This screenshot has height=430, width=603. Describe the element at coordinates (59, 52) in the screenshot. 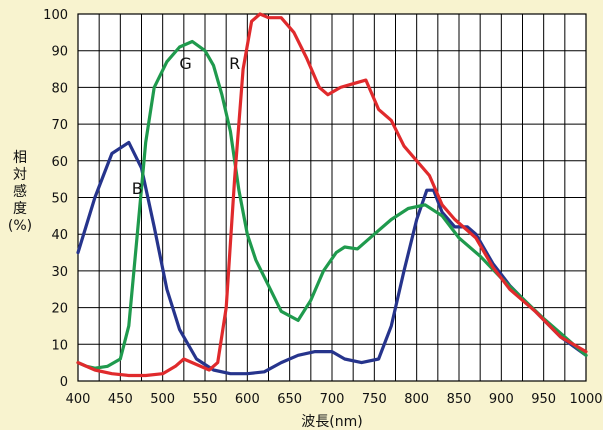

I see `y-tick-label: 90` at that location.